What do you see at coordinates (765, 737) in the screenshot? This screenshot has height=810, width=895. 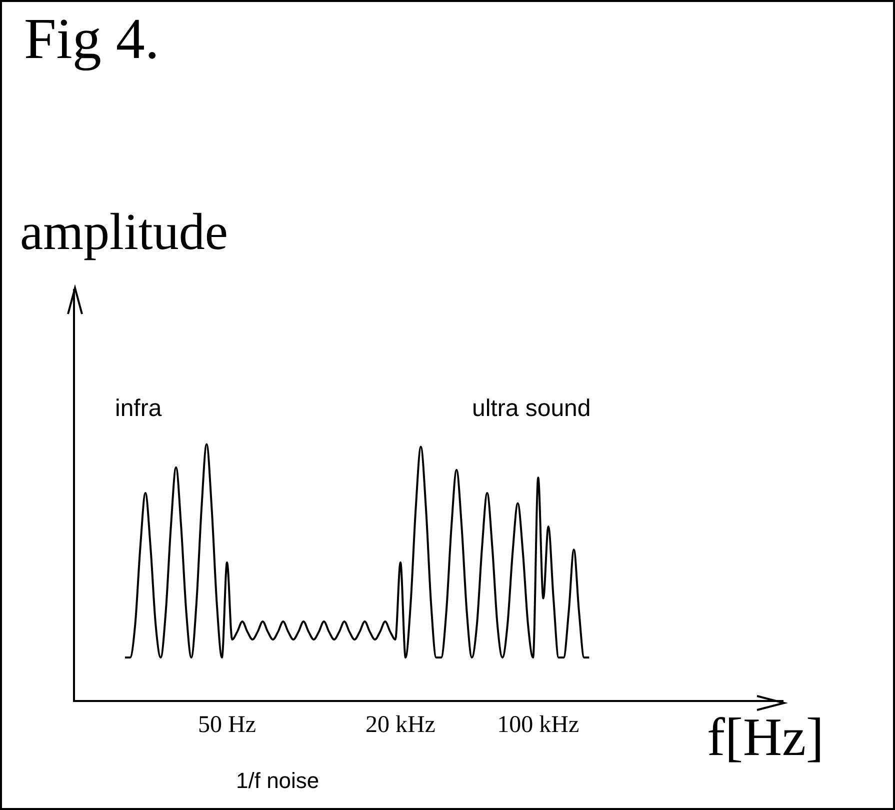 I see `x-axis-title: f[Hz]` at bounding box center [765, 737].